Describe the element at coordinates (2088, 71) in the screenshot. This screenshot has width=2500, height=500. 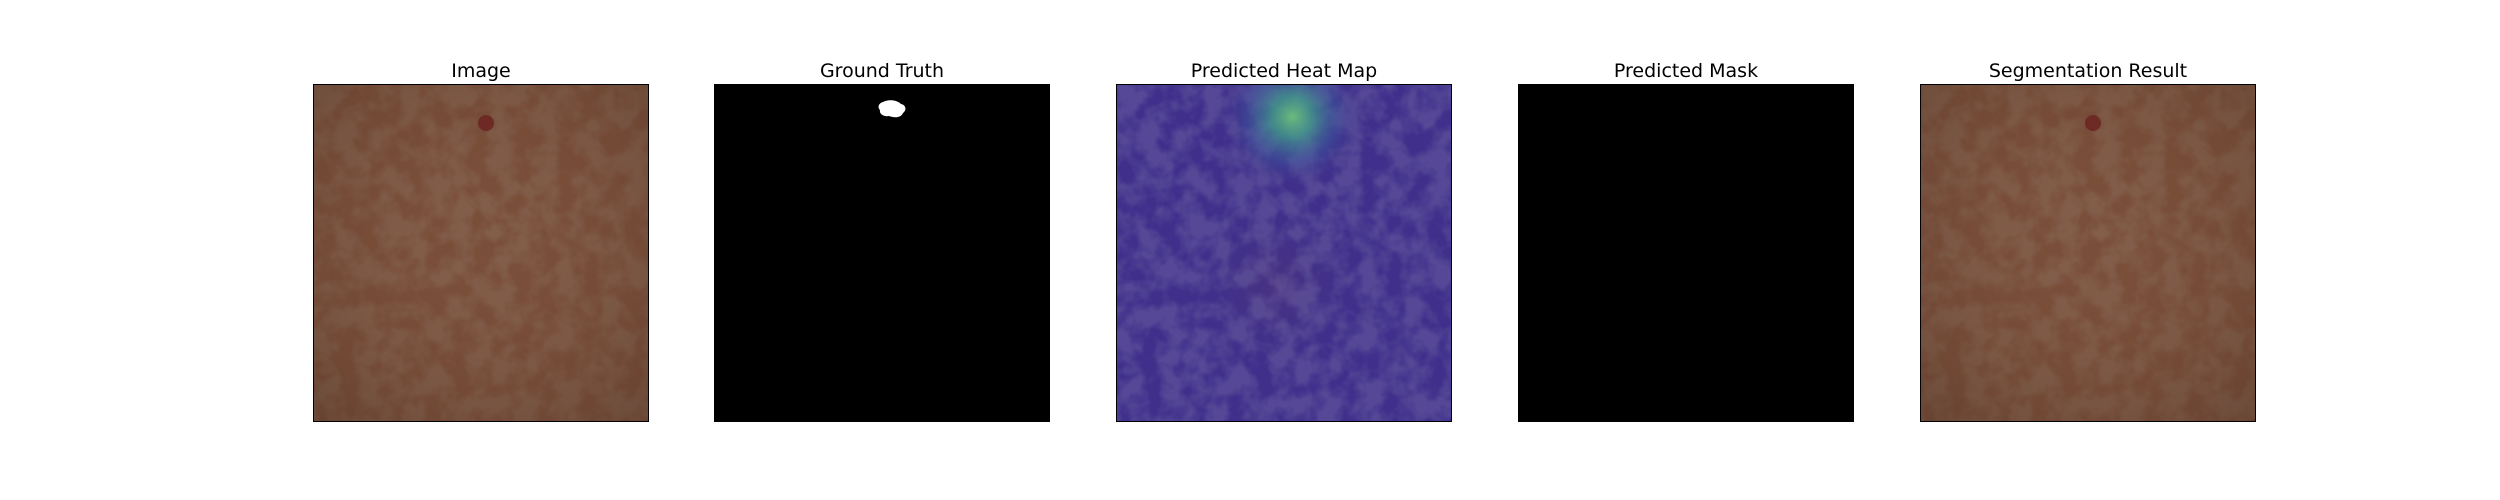
I see `panel-title-segmentation-result: Segmentation Result` at that location.